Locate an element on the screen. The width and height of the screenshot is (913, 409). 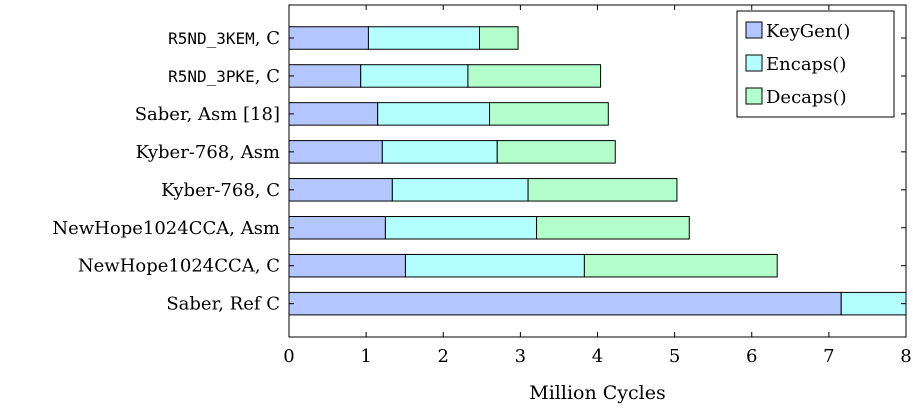
category-label-8: Saber, Ref C is located at coordinates (223, 304).